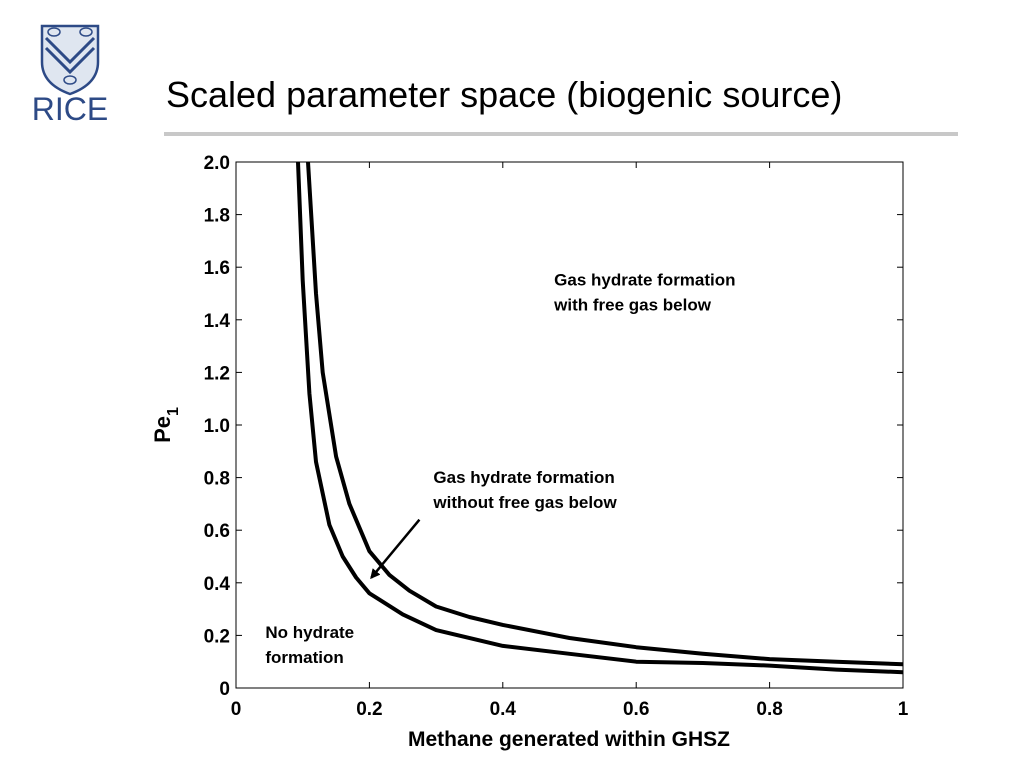  Describe the element at coordinates (503, 709) in the screenshot. I see `x-tick-label: 0.4` at that location.